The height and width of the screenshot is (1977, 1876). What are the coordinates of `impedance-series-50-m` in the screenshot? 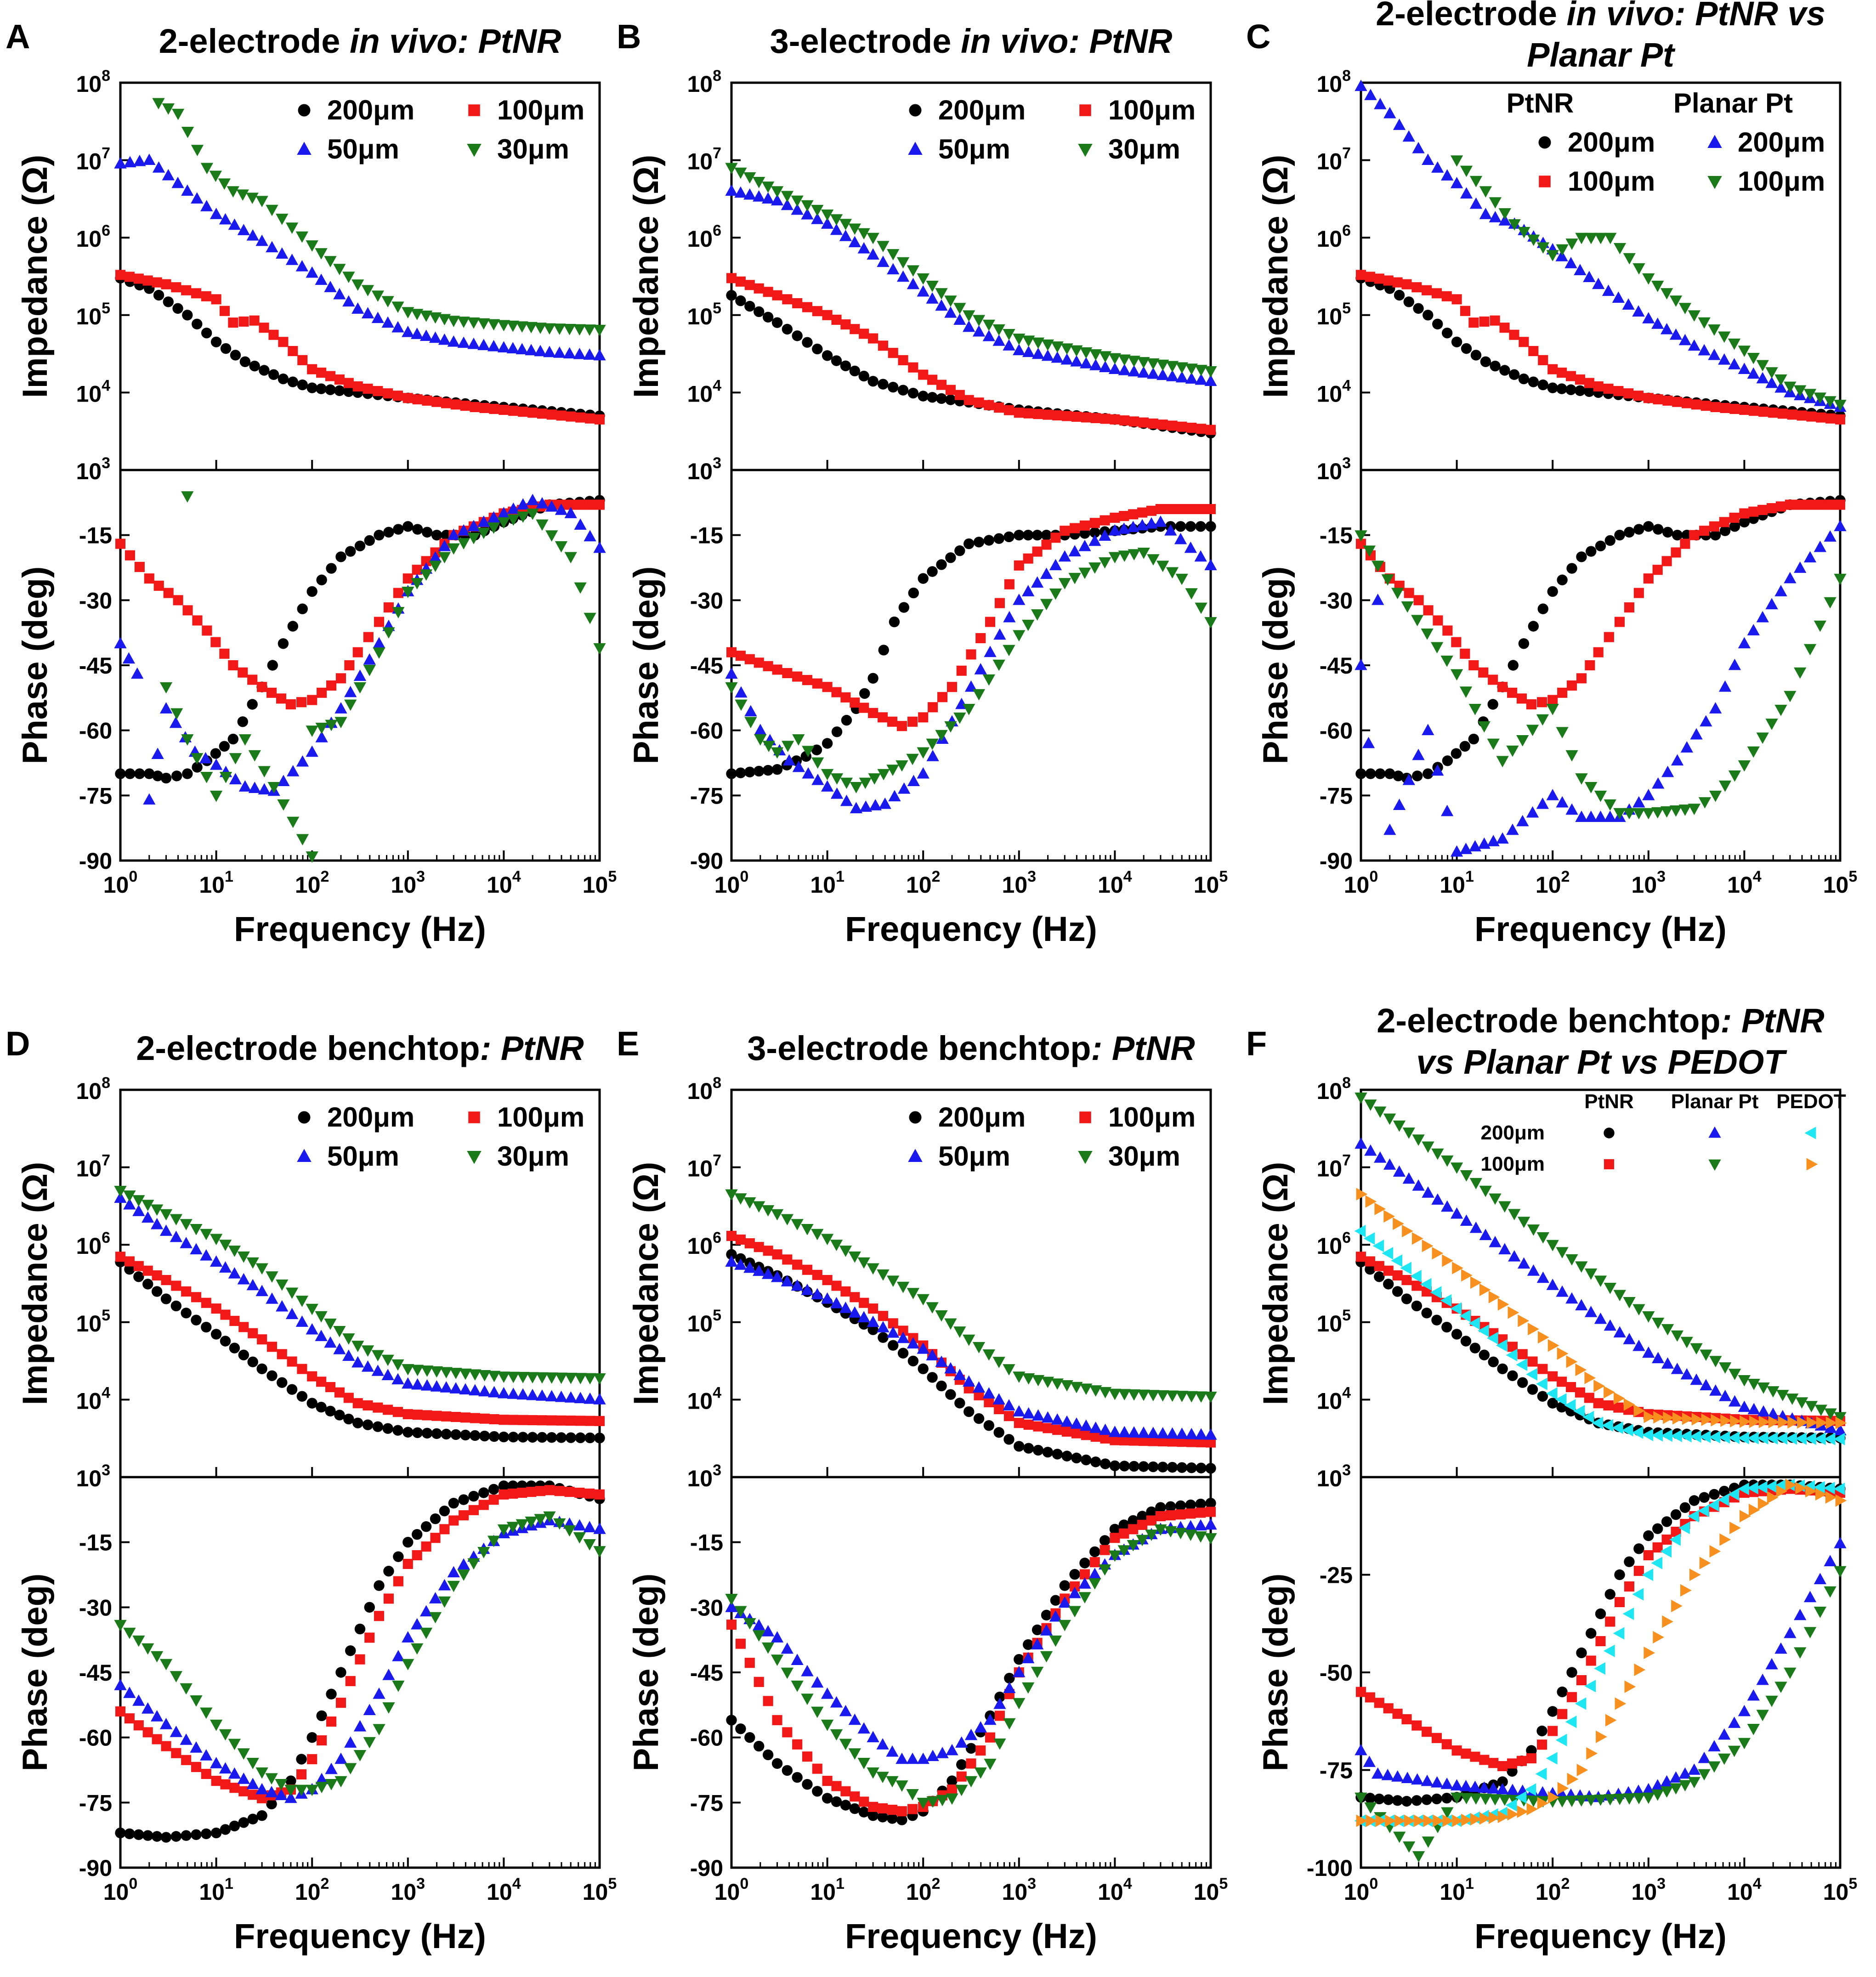 It's located at (360, 1298).